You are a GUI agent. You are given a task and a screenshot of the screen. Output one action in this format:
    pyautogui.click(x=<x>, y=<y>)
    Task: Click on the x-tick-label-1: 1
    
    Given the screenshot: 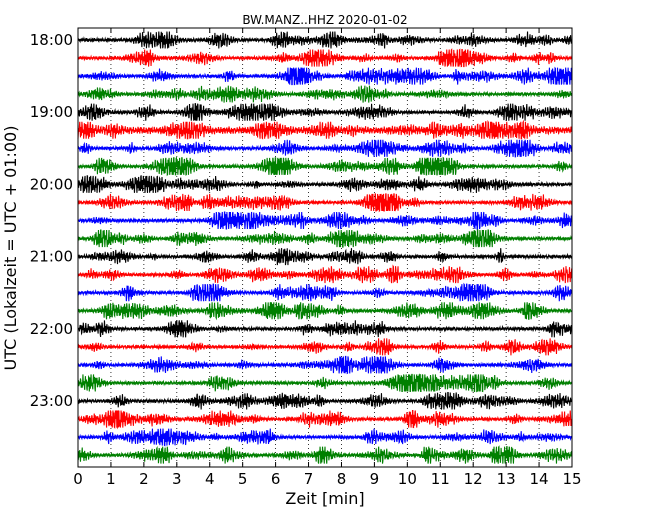 What is the action you would take?
    pyautogui.click(x=111, y=479)
    